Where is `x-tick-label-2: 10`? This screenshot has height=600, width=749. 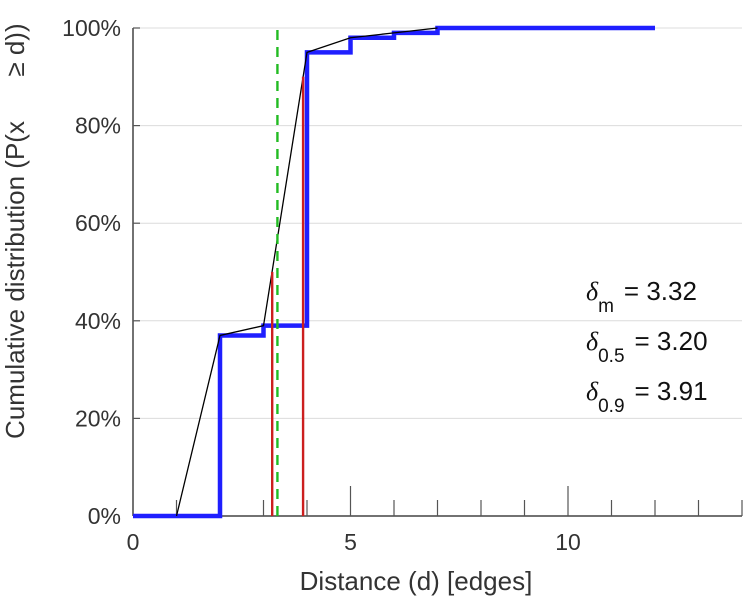
x-tick-label-2: 10 is located at coordinates (568, 542).